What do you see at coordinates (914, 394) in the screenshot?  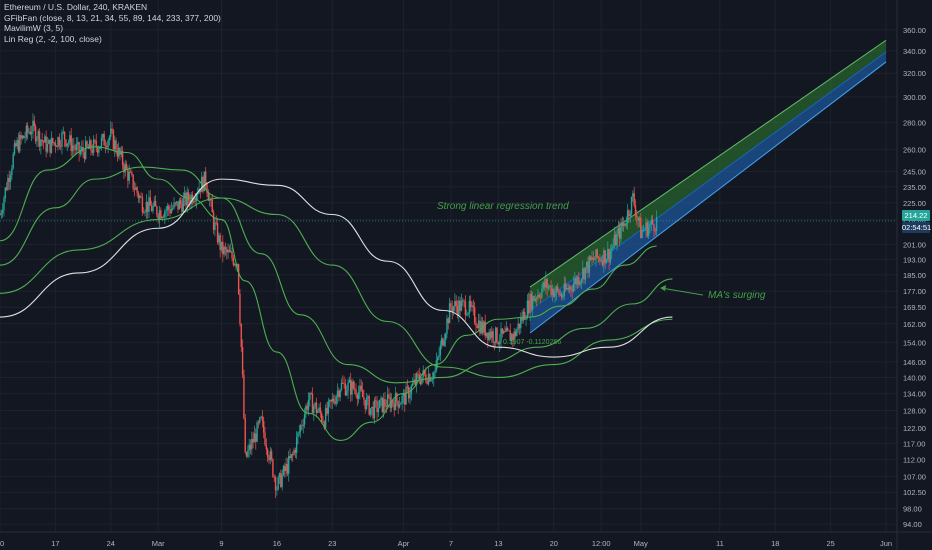 I see `price-tick-label: 134.00` at bounding box center [914, 394].